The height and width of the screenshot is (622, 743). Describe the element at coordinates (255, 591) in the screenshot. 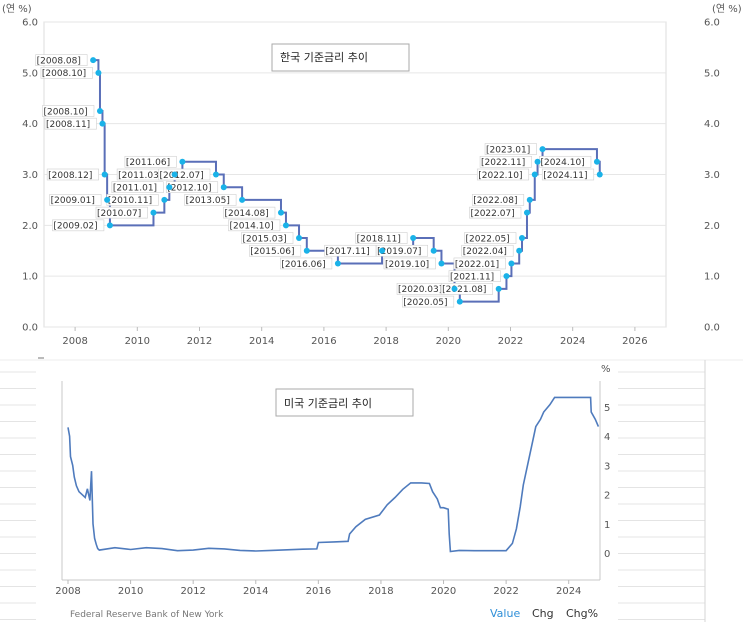

I see `us-x-tick-label: 2014` at that location.